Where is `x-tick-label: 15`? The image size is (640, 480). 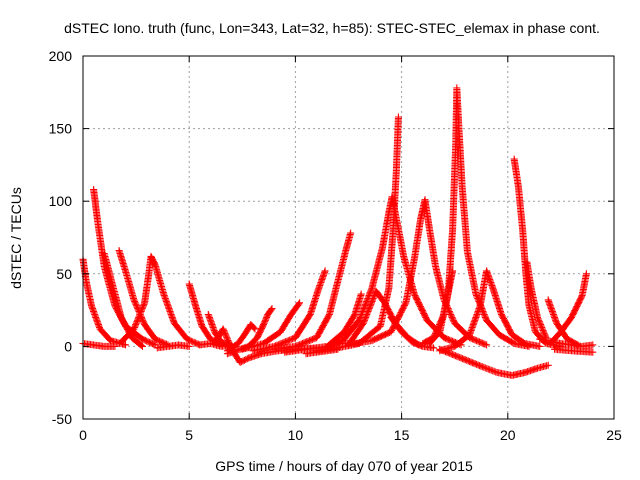 x-tick-label: 15 is located at coordinates (402, 435).